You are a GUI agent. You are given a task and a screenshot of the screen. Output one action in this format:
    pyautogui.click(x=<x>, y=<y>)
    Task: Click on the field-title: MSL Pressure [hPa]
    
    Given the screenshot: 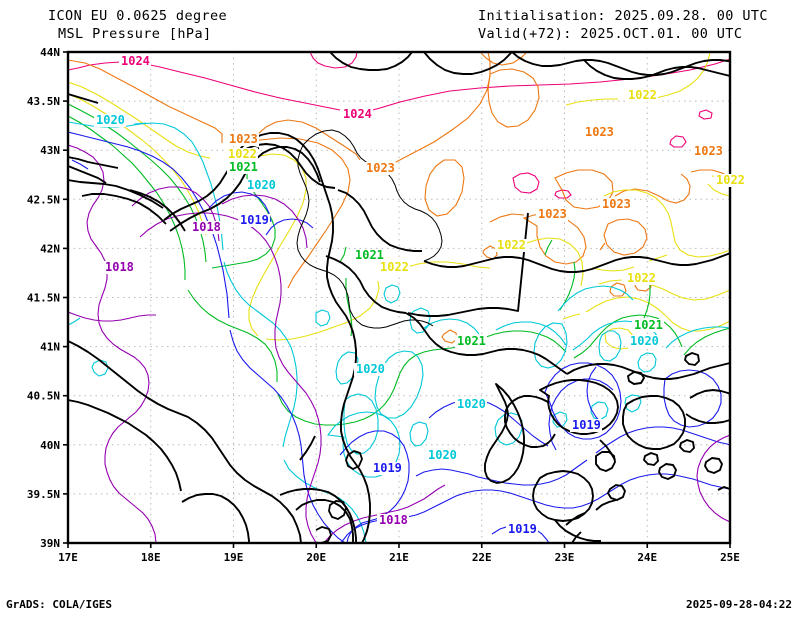 What is the action you would take?
    pyautogui.click(x=135, y=34)
    